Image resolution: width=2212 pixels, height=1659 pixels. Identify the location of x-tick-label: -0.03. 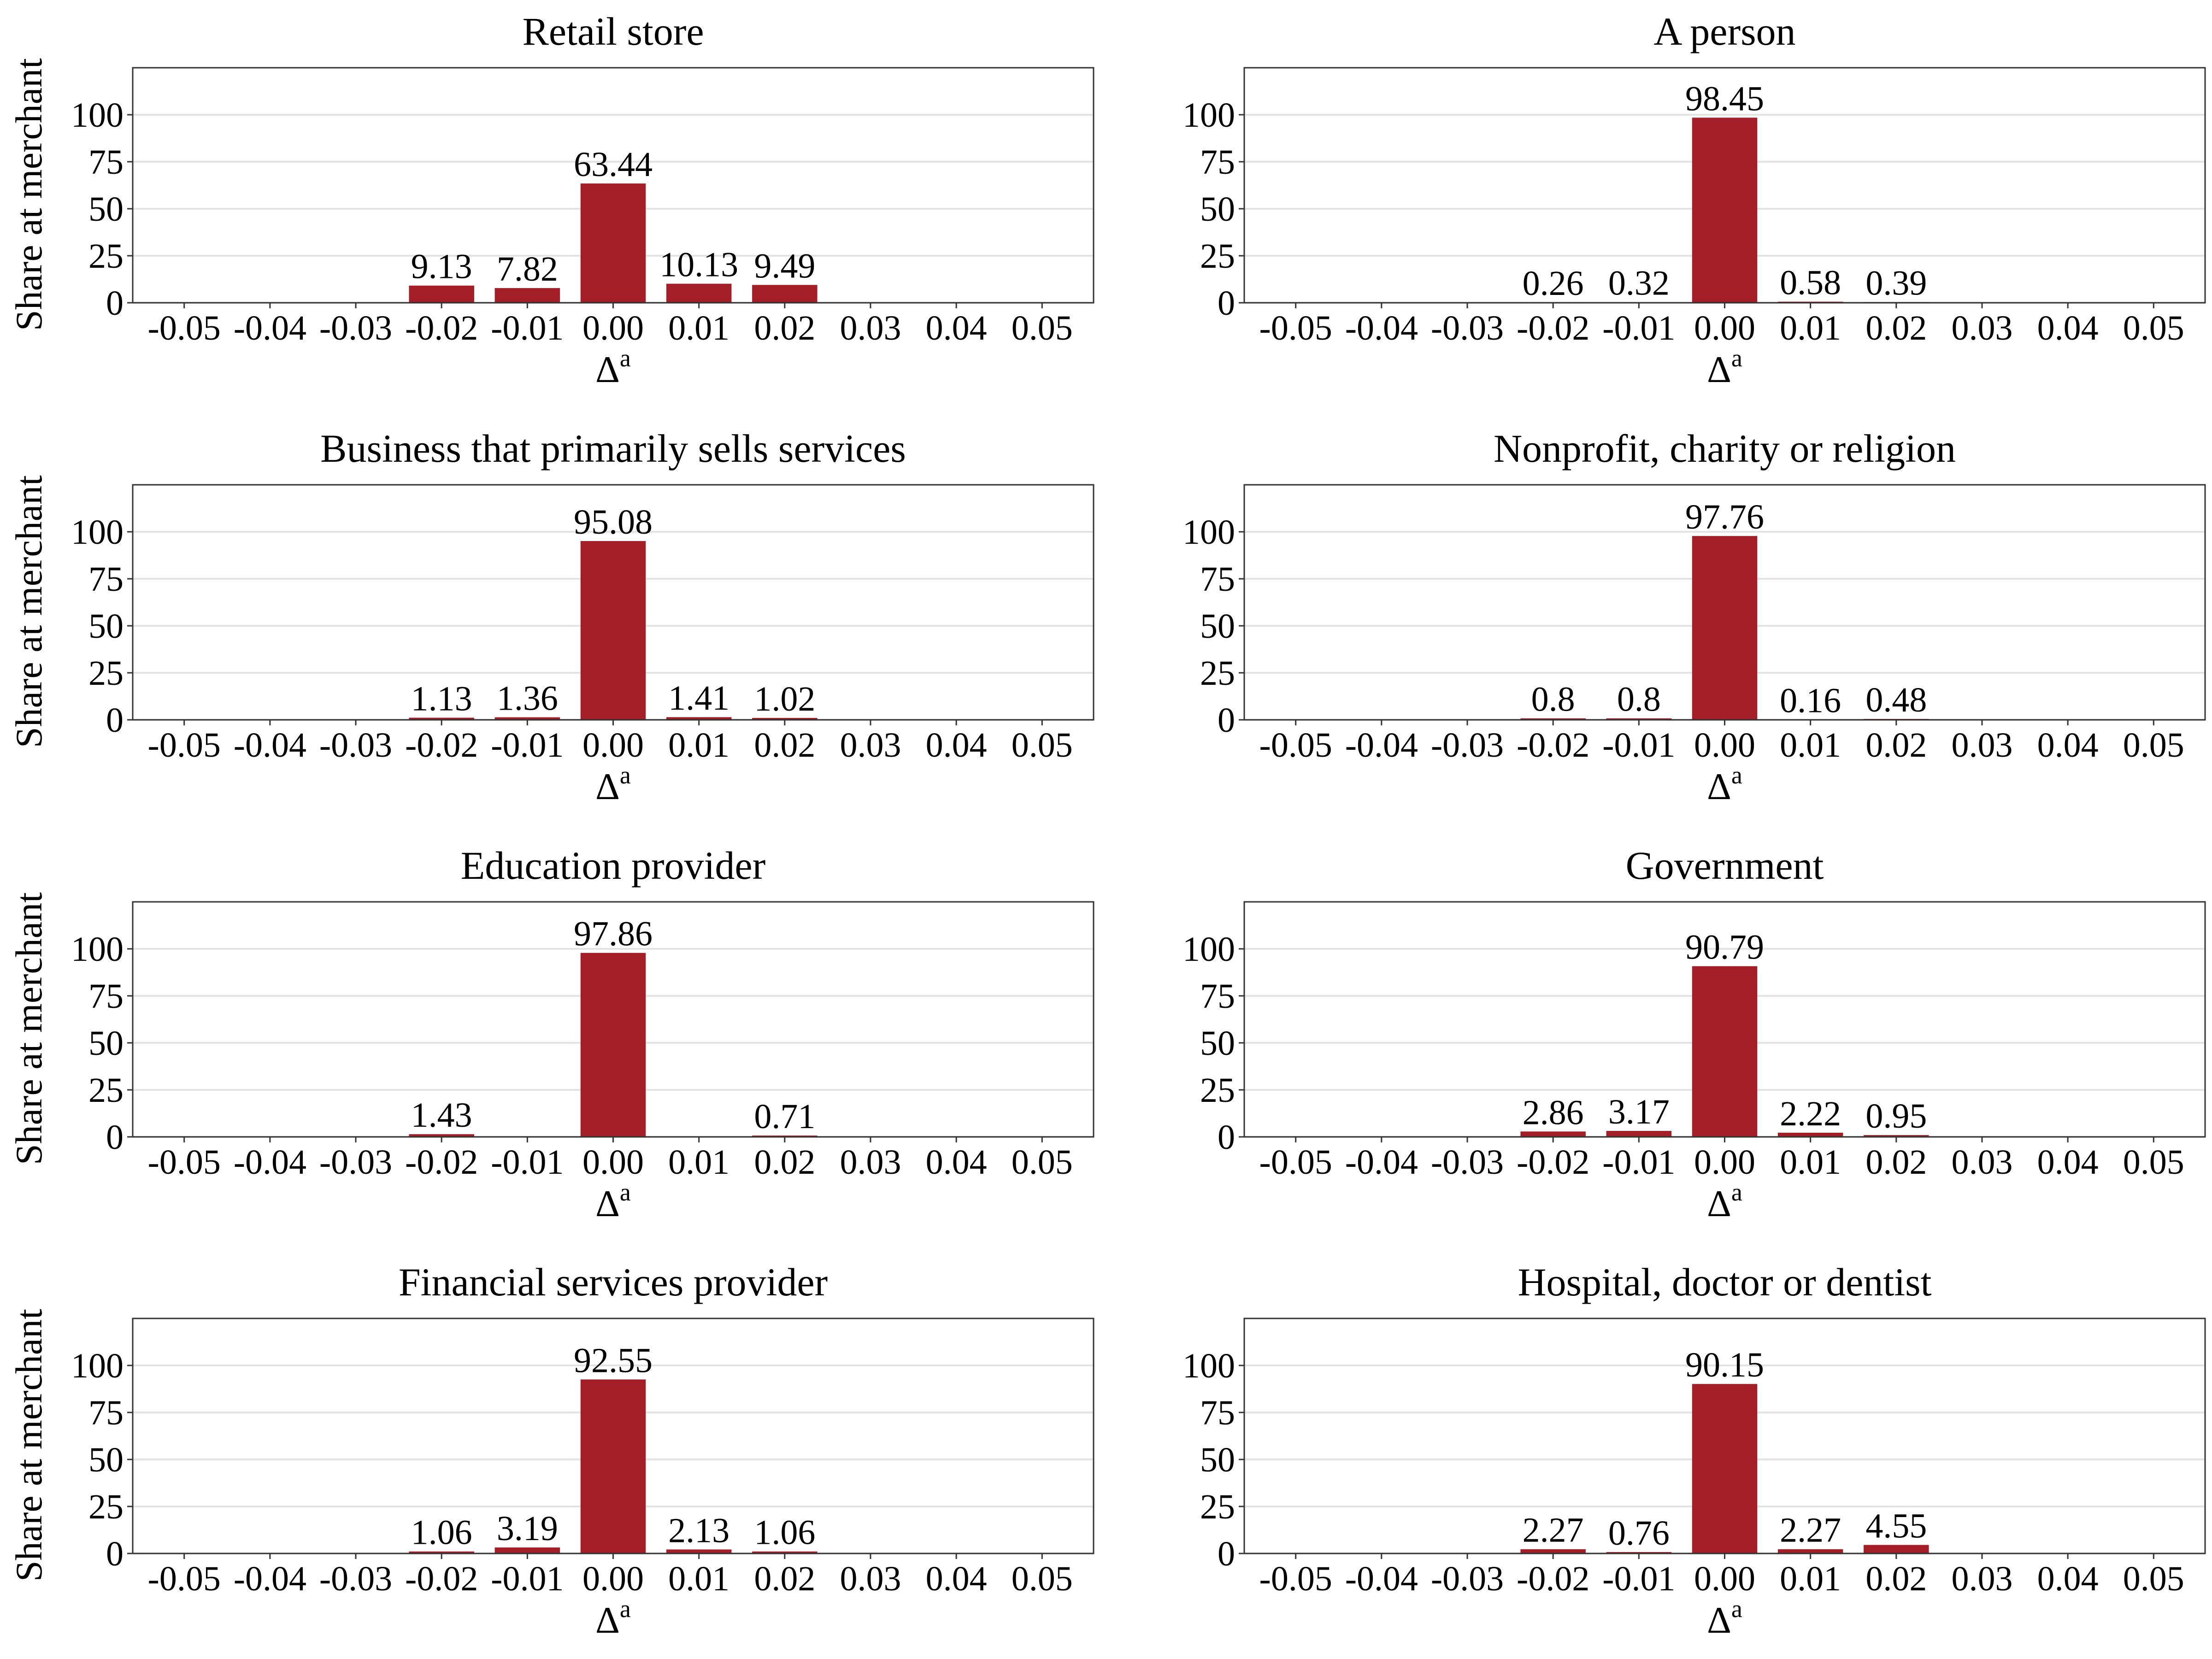
(1467, 745).